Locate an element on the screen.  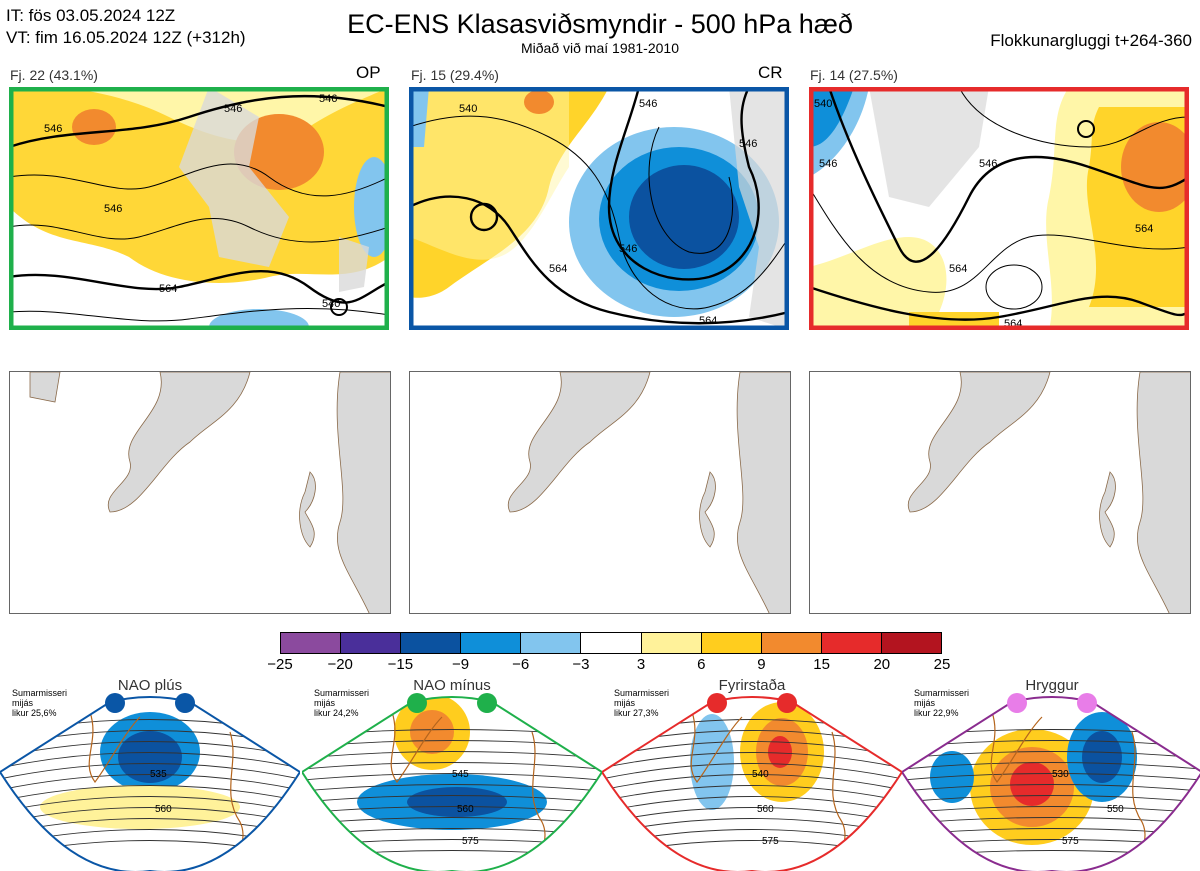
colorbar-tick-label: −20 is located at coordinates (340, 664).